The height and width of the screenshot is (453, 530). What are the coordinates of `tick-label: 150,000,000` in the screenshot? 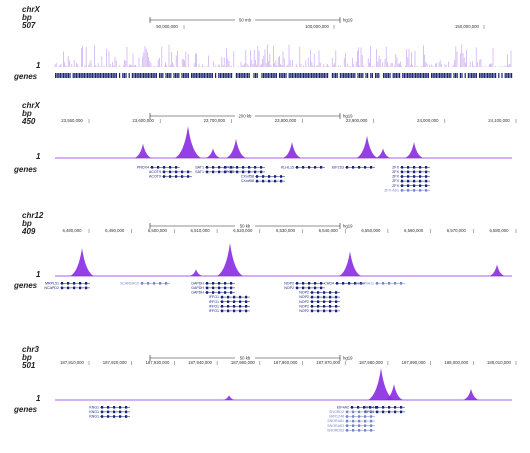 It's located at (467, 26).